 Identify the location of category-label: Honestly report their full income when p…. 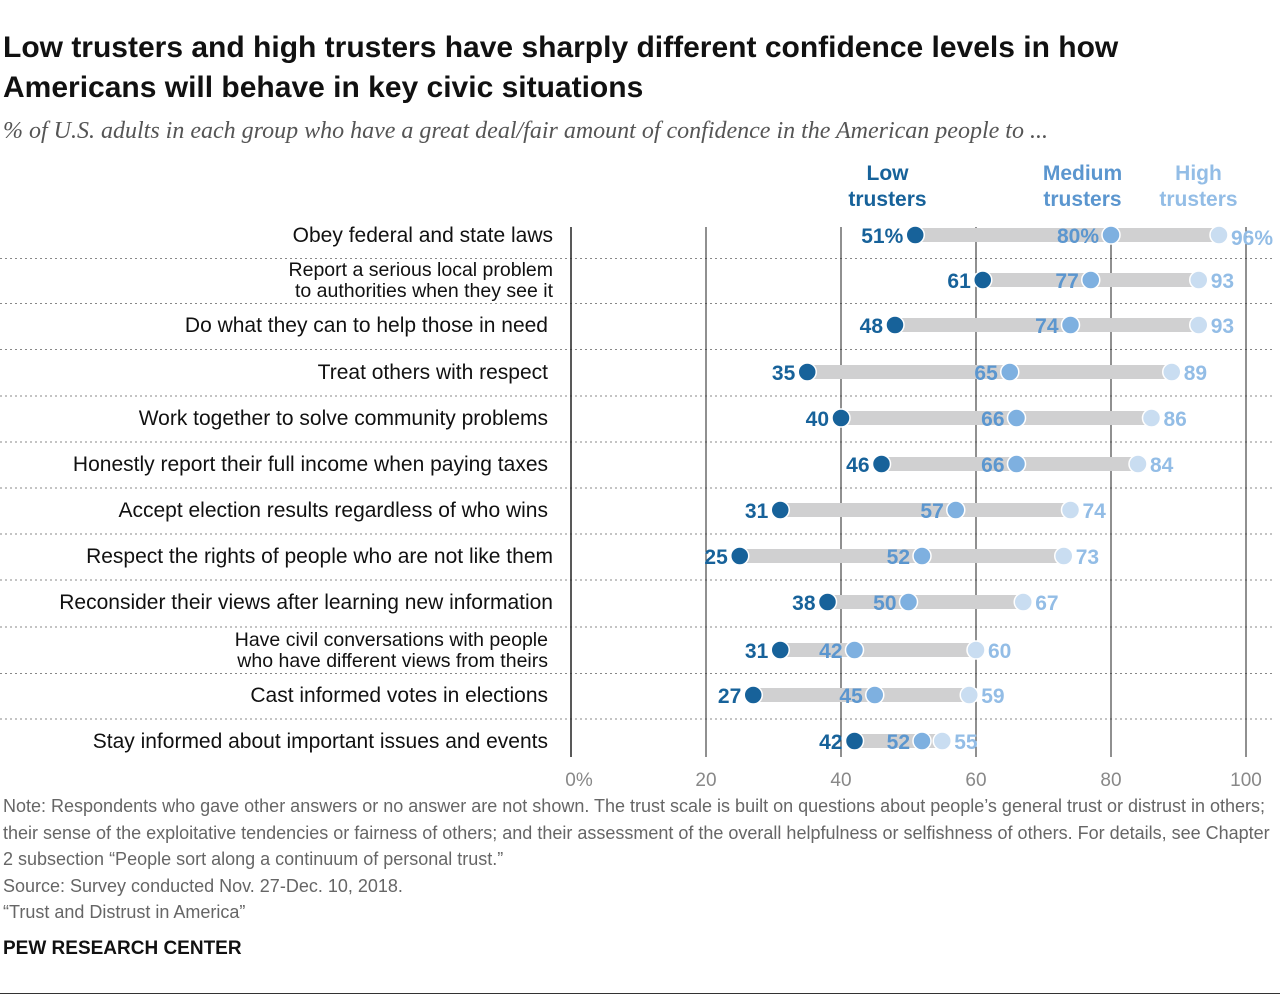
(310, 464).